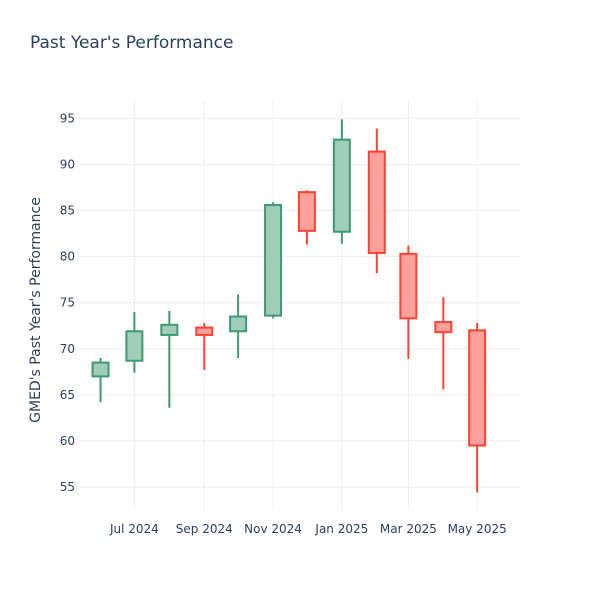 This screenshot has height=605, width=600. What do you see at coordinates (204, 529) in the screenshot?
I see `x-tick-label: Sep 2024` at bounding box center [204, 529].